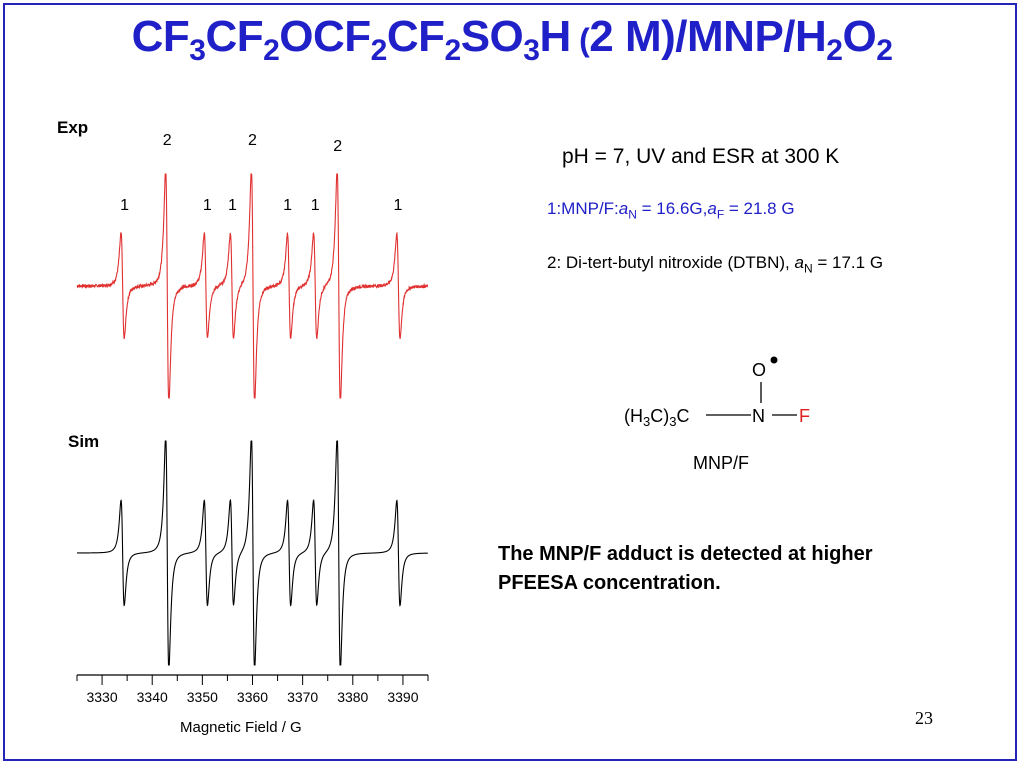 The image size is (1024, 768). What do you see at coordinates (701, 156) in the screenshot?
I see `conditions-text: pH = 7, UV and ESR at 300 K` at bounding box center [701, 156].